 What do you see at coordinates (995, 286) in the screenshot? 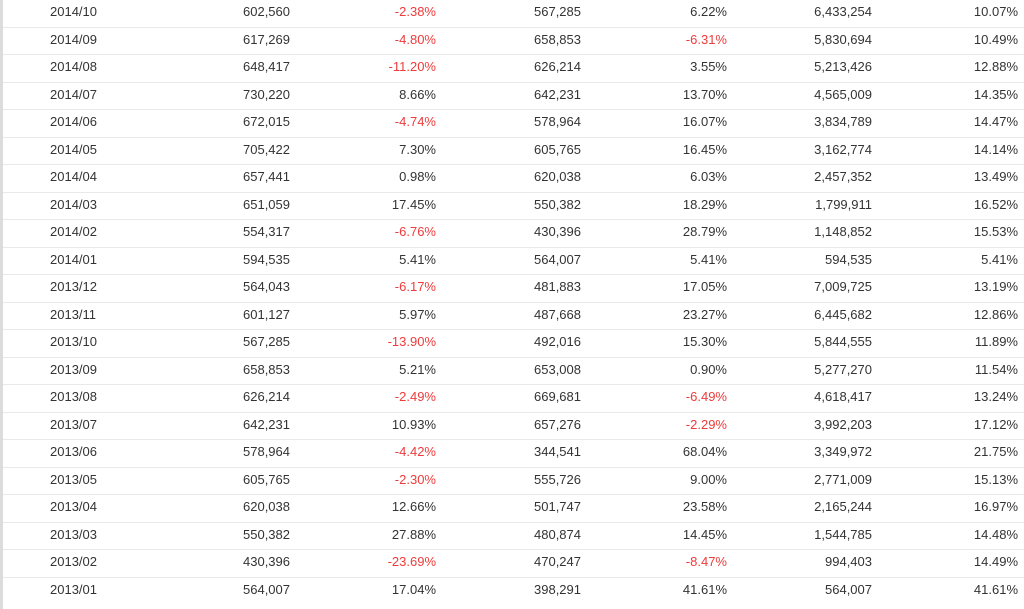
I see `cumulative-rate-cell: 13.19%` at bounding box center [995, 286].